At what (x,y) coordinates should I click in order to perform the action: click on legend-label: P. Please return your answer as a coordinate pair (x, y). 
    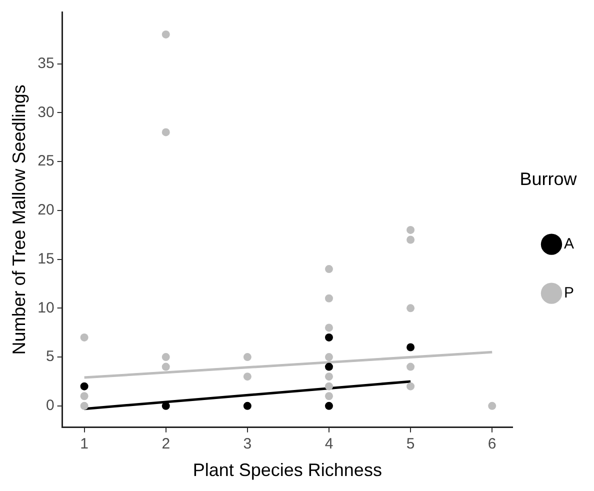
    Looking at the image, I should click on (569, 293).